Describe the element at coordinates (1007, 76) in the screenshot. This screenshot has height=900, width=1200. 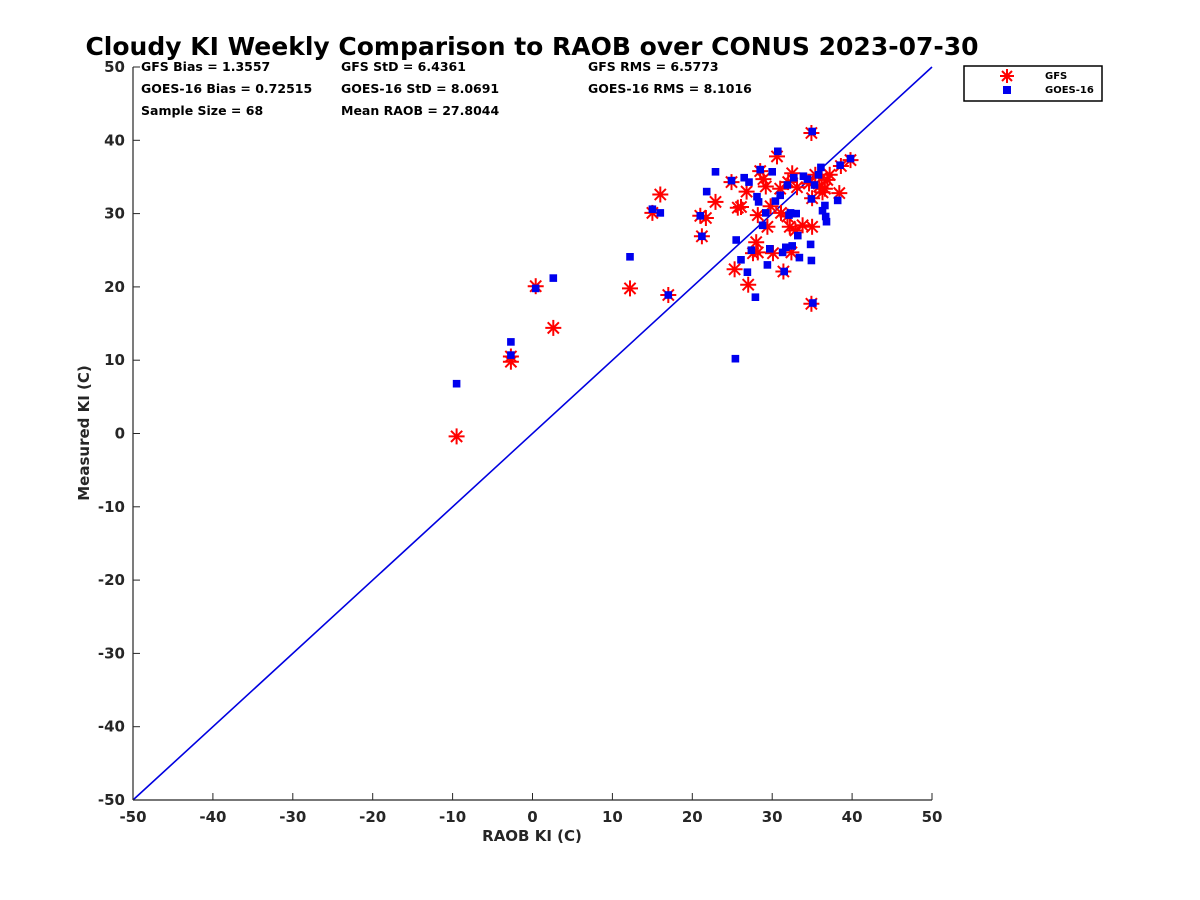
I see `legend-gfs-marker` at that location.